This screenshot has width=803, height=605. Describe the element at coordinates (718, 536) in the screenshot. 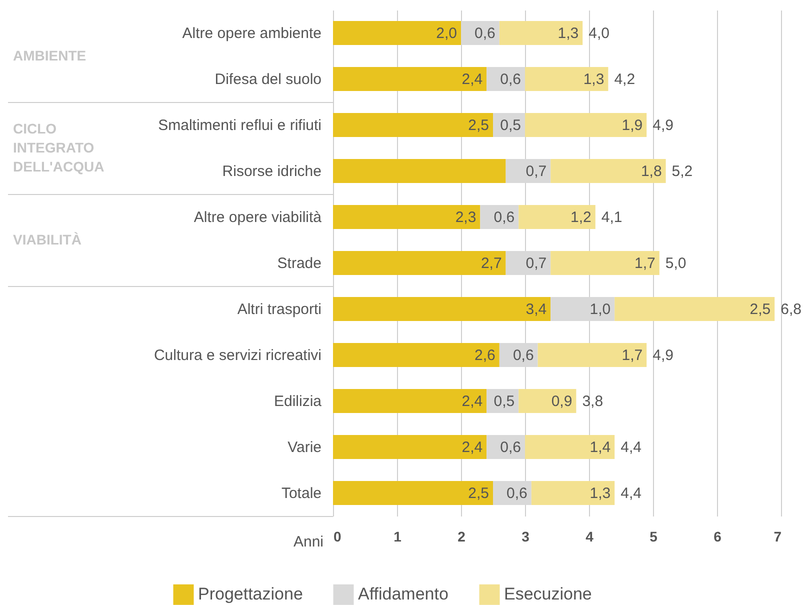

I see `x-tick-label: 6` at that location.